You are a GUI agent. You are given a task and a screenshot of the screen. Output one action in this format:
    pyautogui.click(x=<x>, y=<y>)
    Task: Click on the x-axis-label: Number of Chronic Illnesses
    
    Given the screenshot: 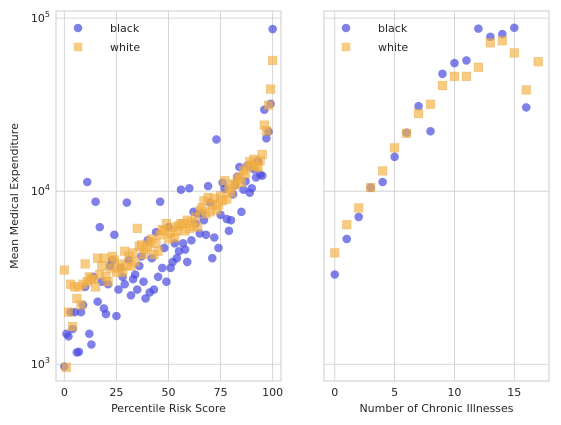 What is the action you would take?
    pyautogui.click(x=436, y=408)
    